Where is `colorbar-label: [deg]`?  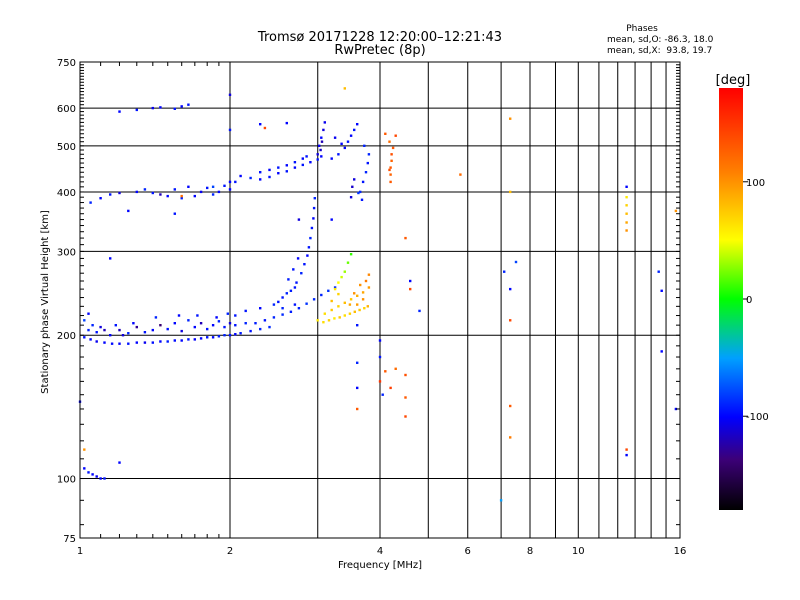
colorbar-label: [deg] is located at coordinates (733, 80).